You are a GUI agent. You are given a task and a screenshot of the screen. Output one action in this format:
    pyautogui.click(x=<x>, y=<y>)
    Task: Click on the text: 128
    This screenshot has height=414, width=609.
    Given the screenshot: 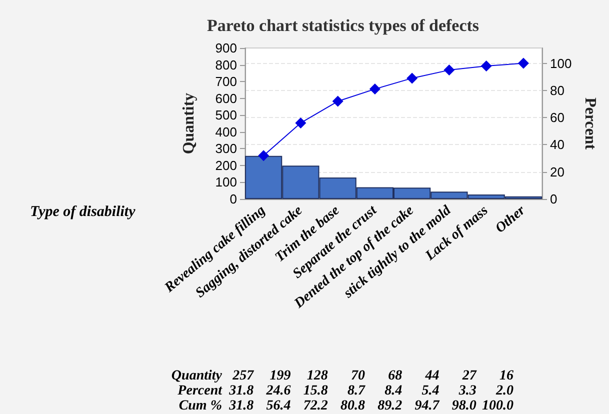 What is the action you would take?
    pyautogui.click(x=317, y=376)
    